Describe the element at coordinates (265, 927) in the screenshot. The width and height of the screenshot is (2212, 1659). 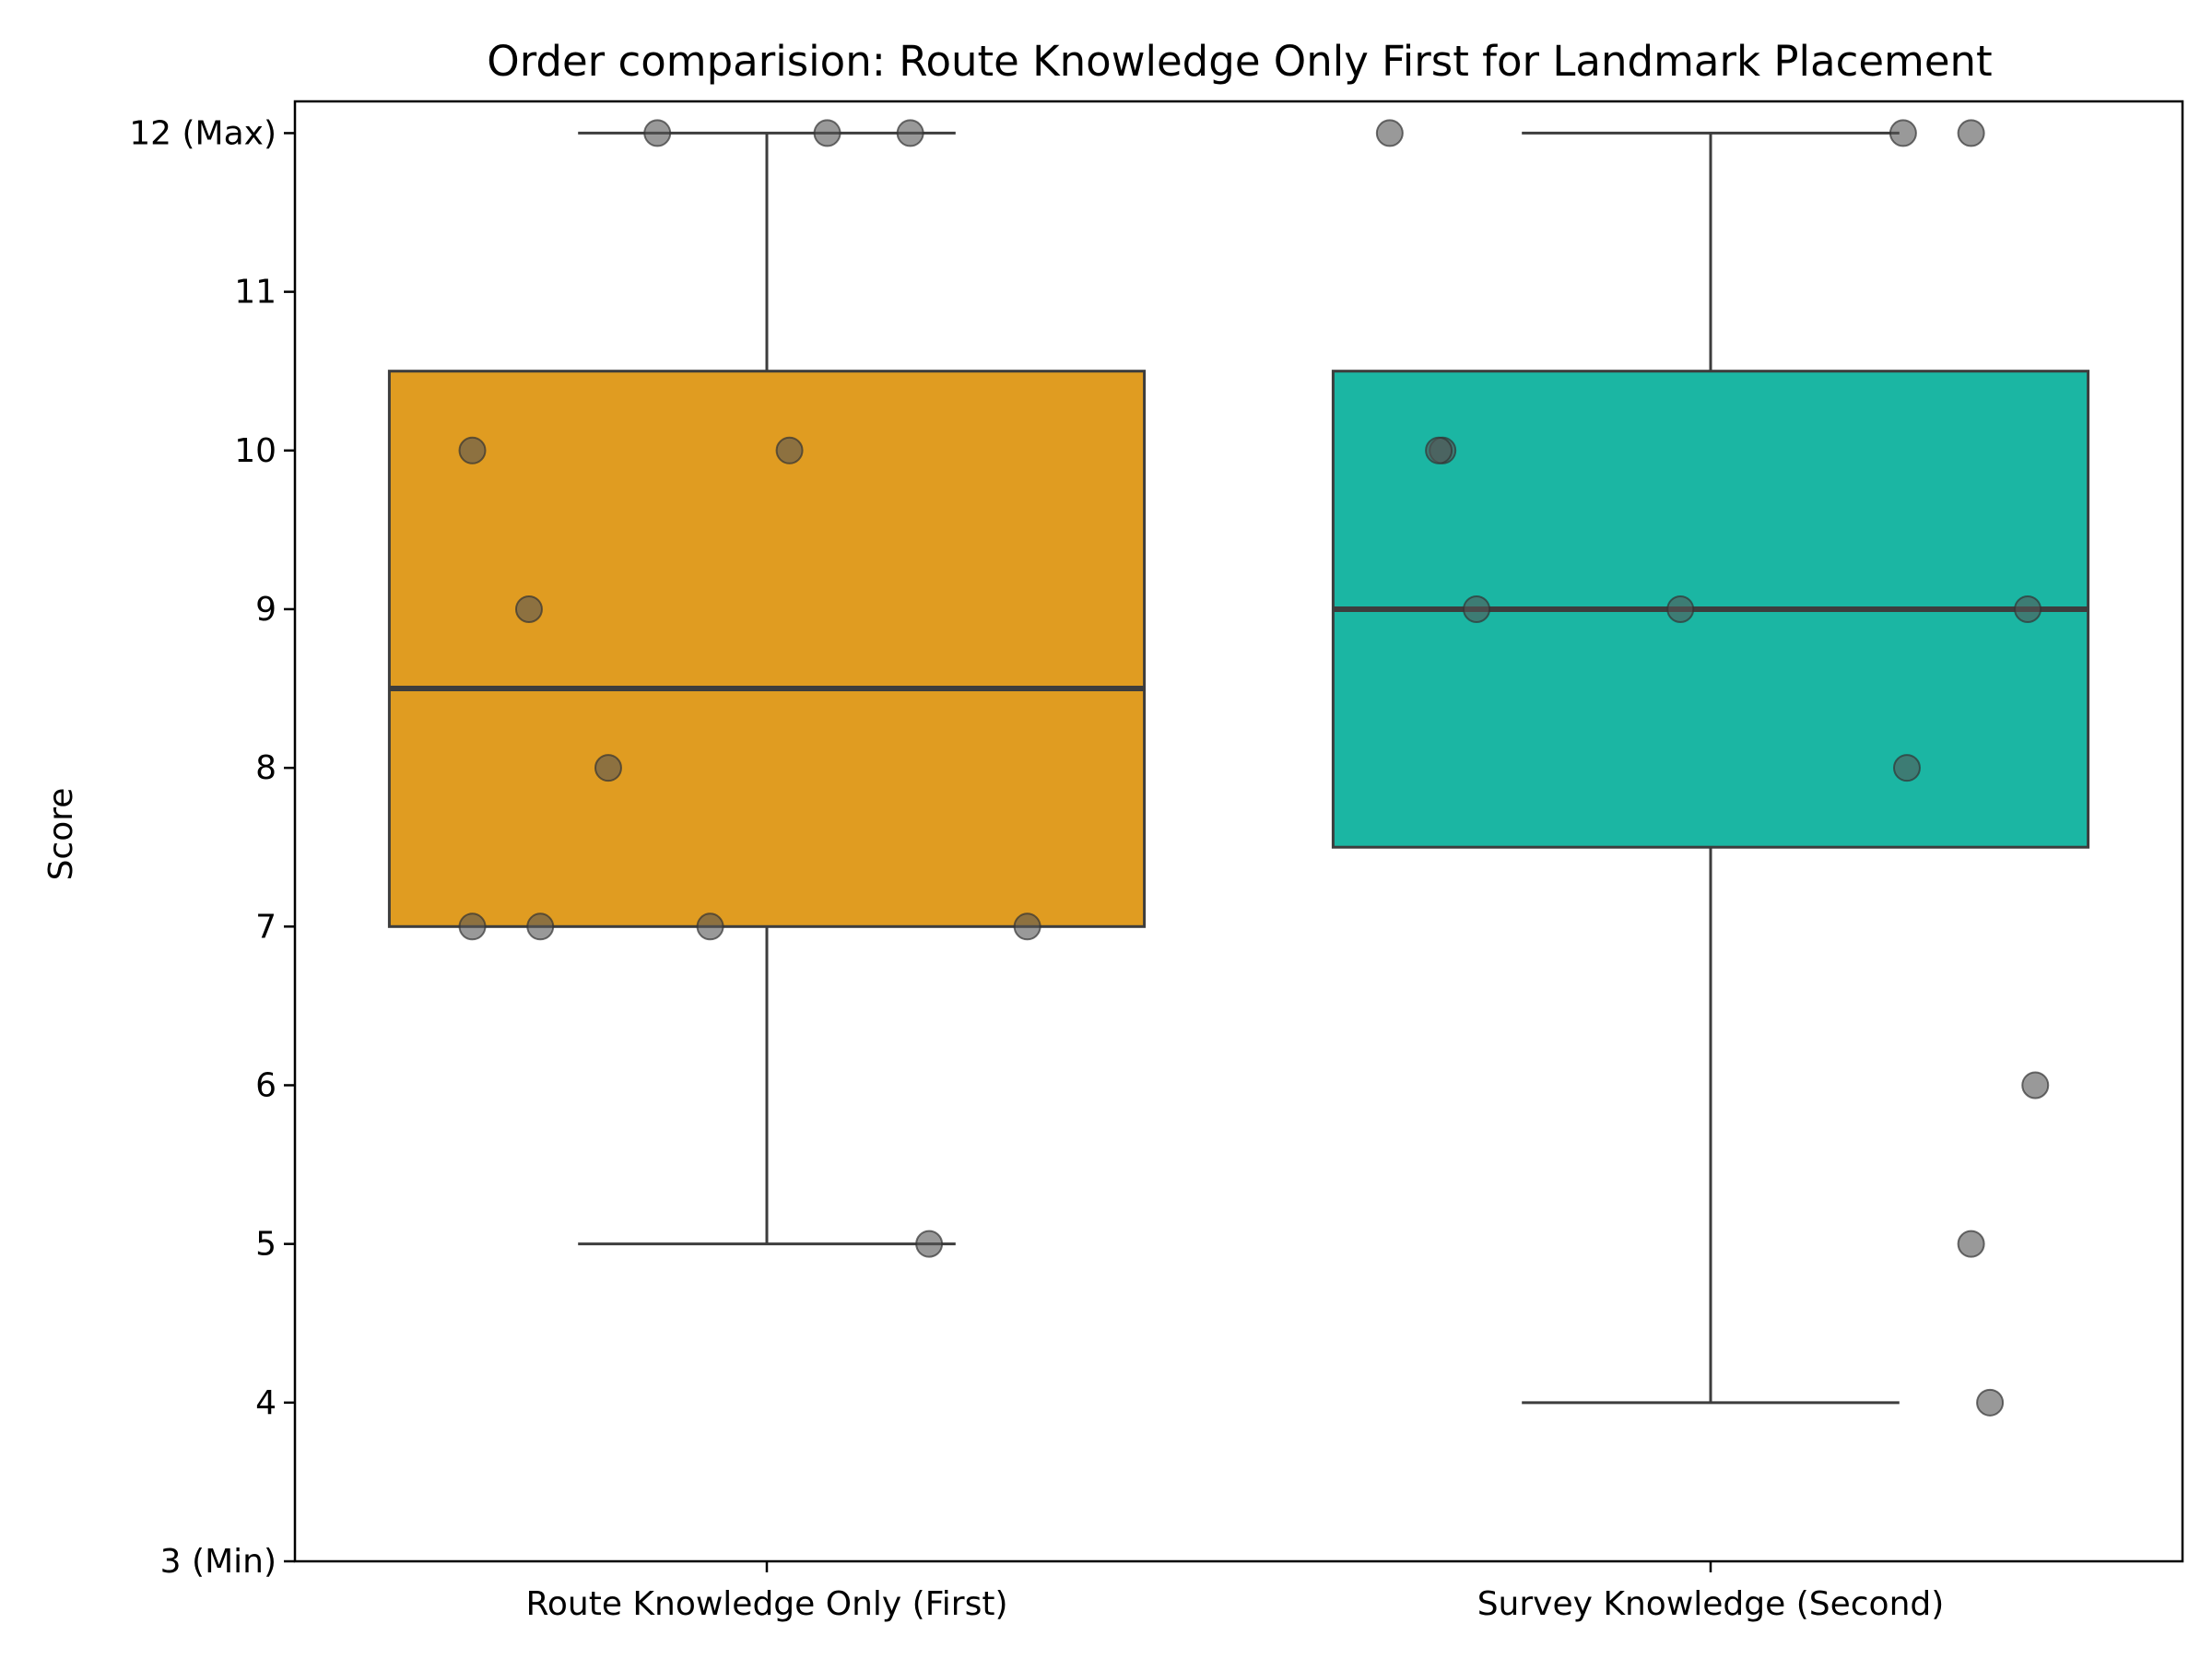
I see `y-tick-label: 7` at that location.